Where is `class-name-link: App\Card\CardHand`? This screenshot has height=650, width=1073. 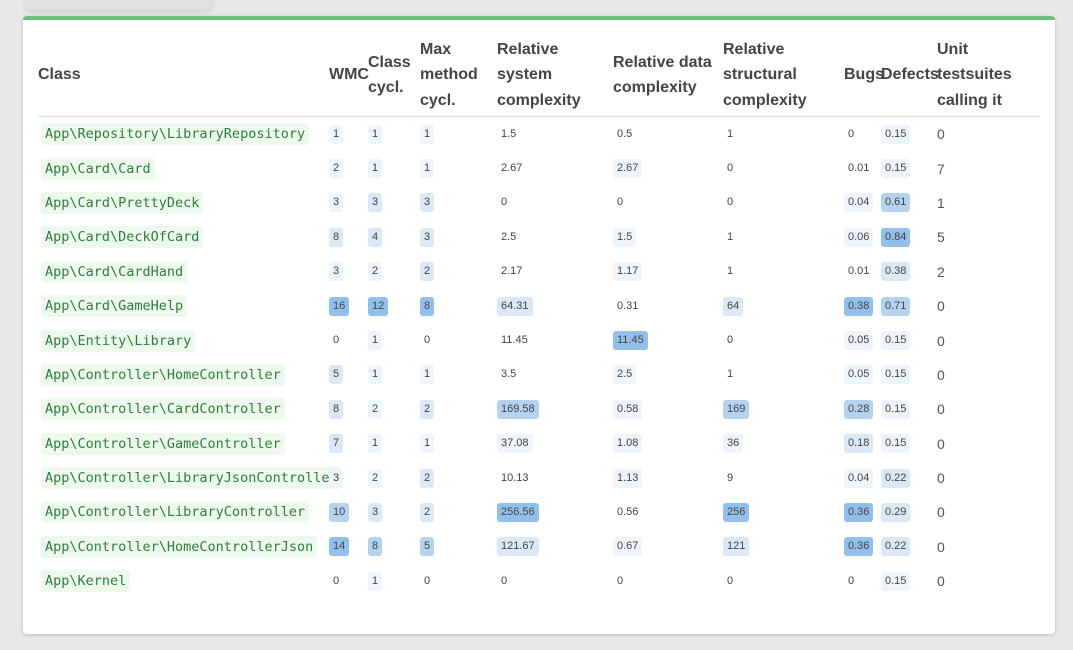
class-name-link: App\Card\CardHand is located at coordinates (114, 271).